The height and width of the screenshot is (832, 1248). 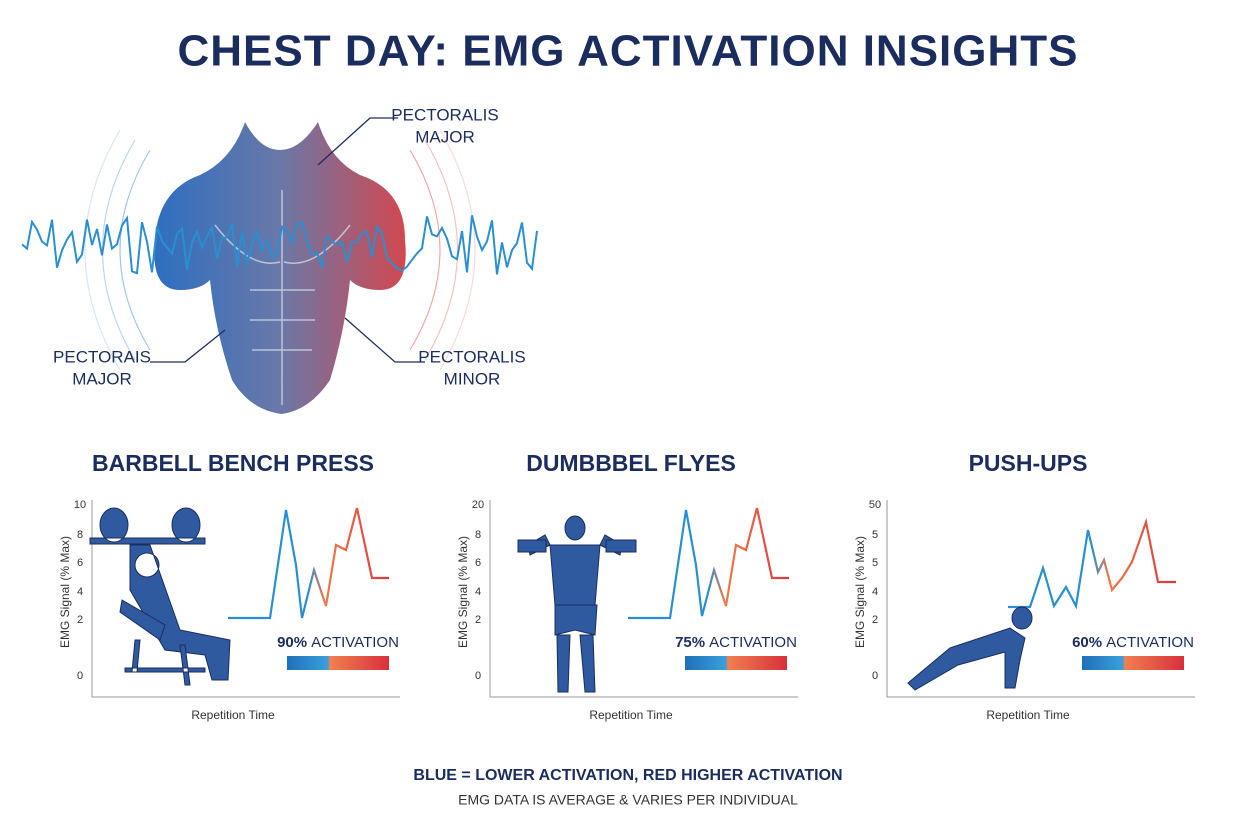 I want to click on torso, so click(x=280, y=268).